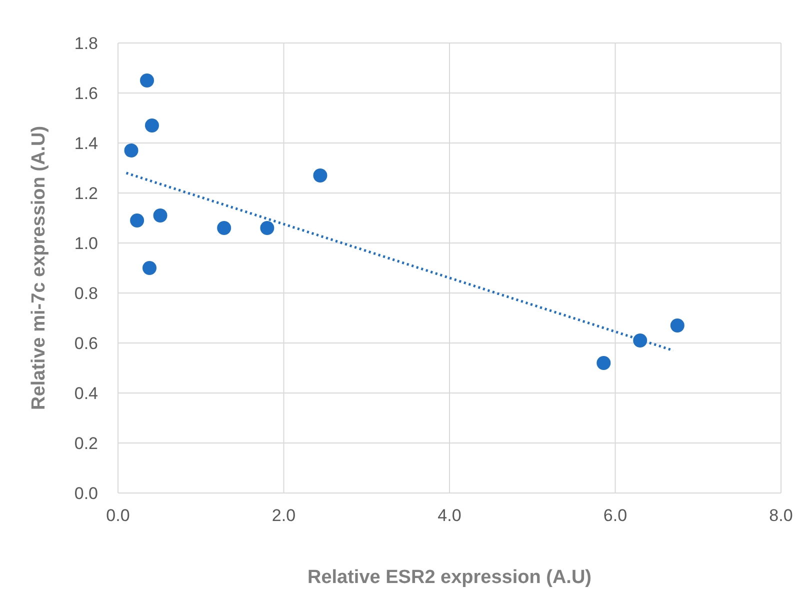 The width and height of the screenshot is (811, 601). Describe the element at coordinates (86, 94) in the screenshot. I see `y-tick-label: 1.6` at that location.